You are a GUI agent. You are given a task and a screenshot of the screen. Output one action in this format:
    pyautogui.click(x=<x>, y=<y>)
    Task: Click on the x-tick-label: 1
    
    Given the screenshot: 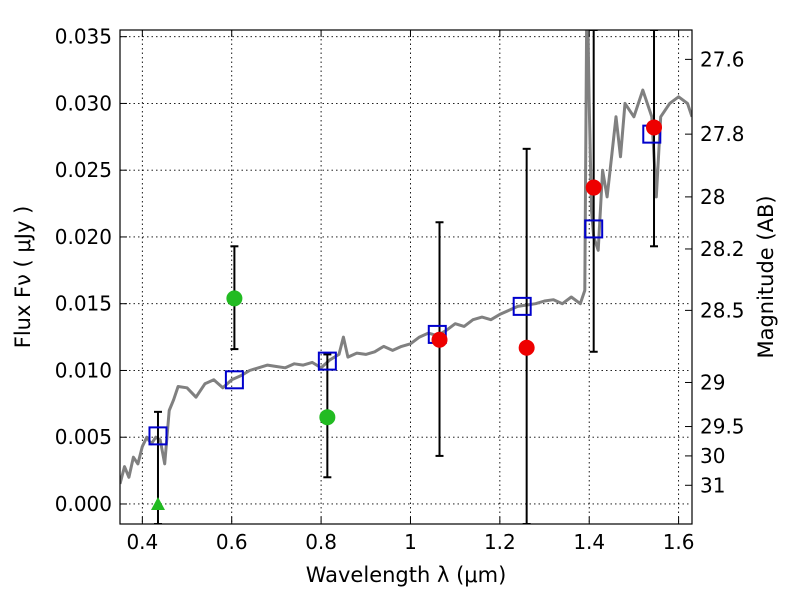 What is the action you would take?
    pyautogui.click(x=410, y=542)
    